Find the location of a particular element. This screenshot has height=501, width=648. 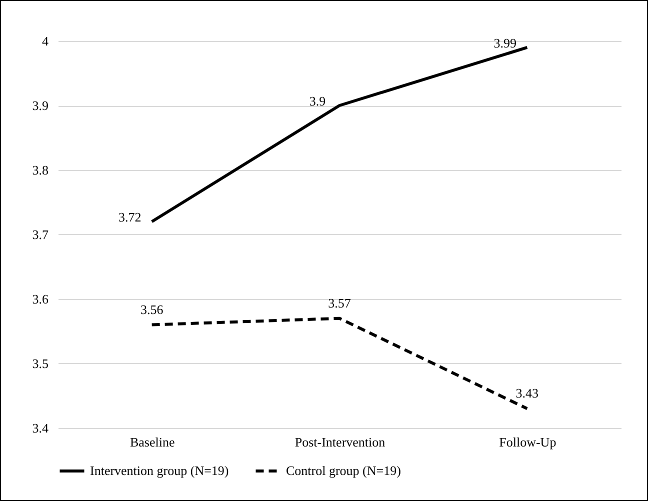

y-tick-label: 3.8 is located at coordinates (40, 170).